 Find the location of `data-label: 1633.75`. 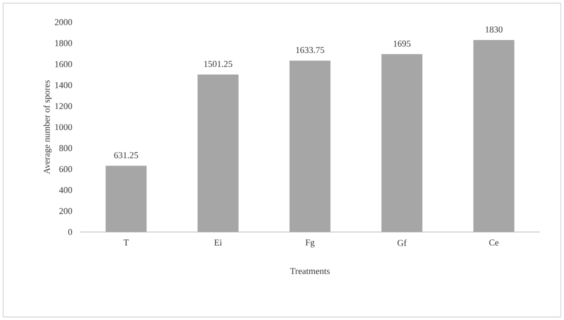

data-label: 1633.75 is located at coordinates (310, 50).